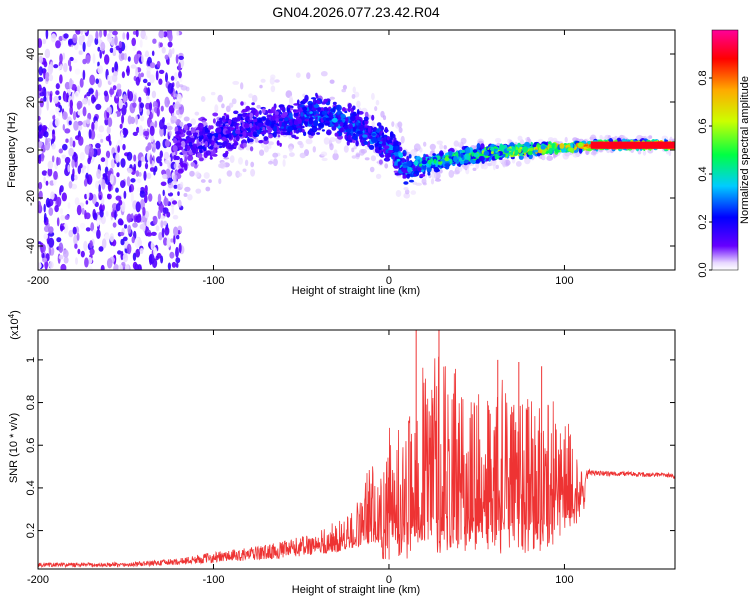 This screenshot has width=750, height=600. I want to click on figure-title: GN04.2026.077.23.42.R04, so click(356, 12).